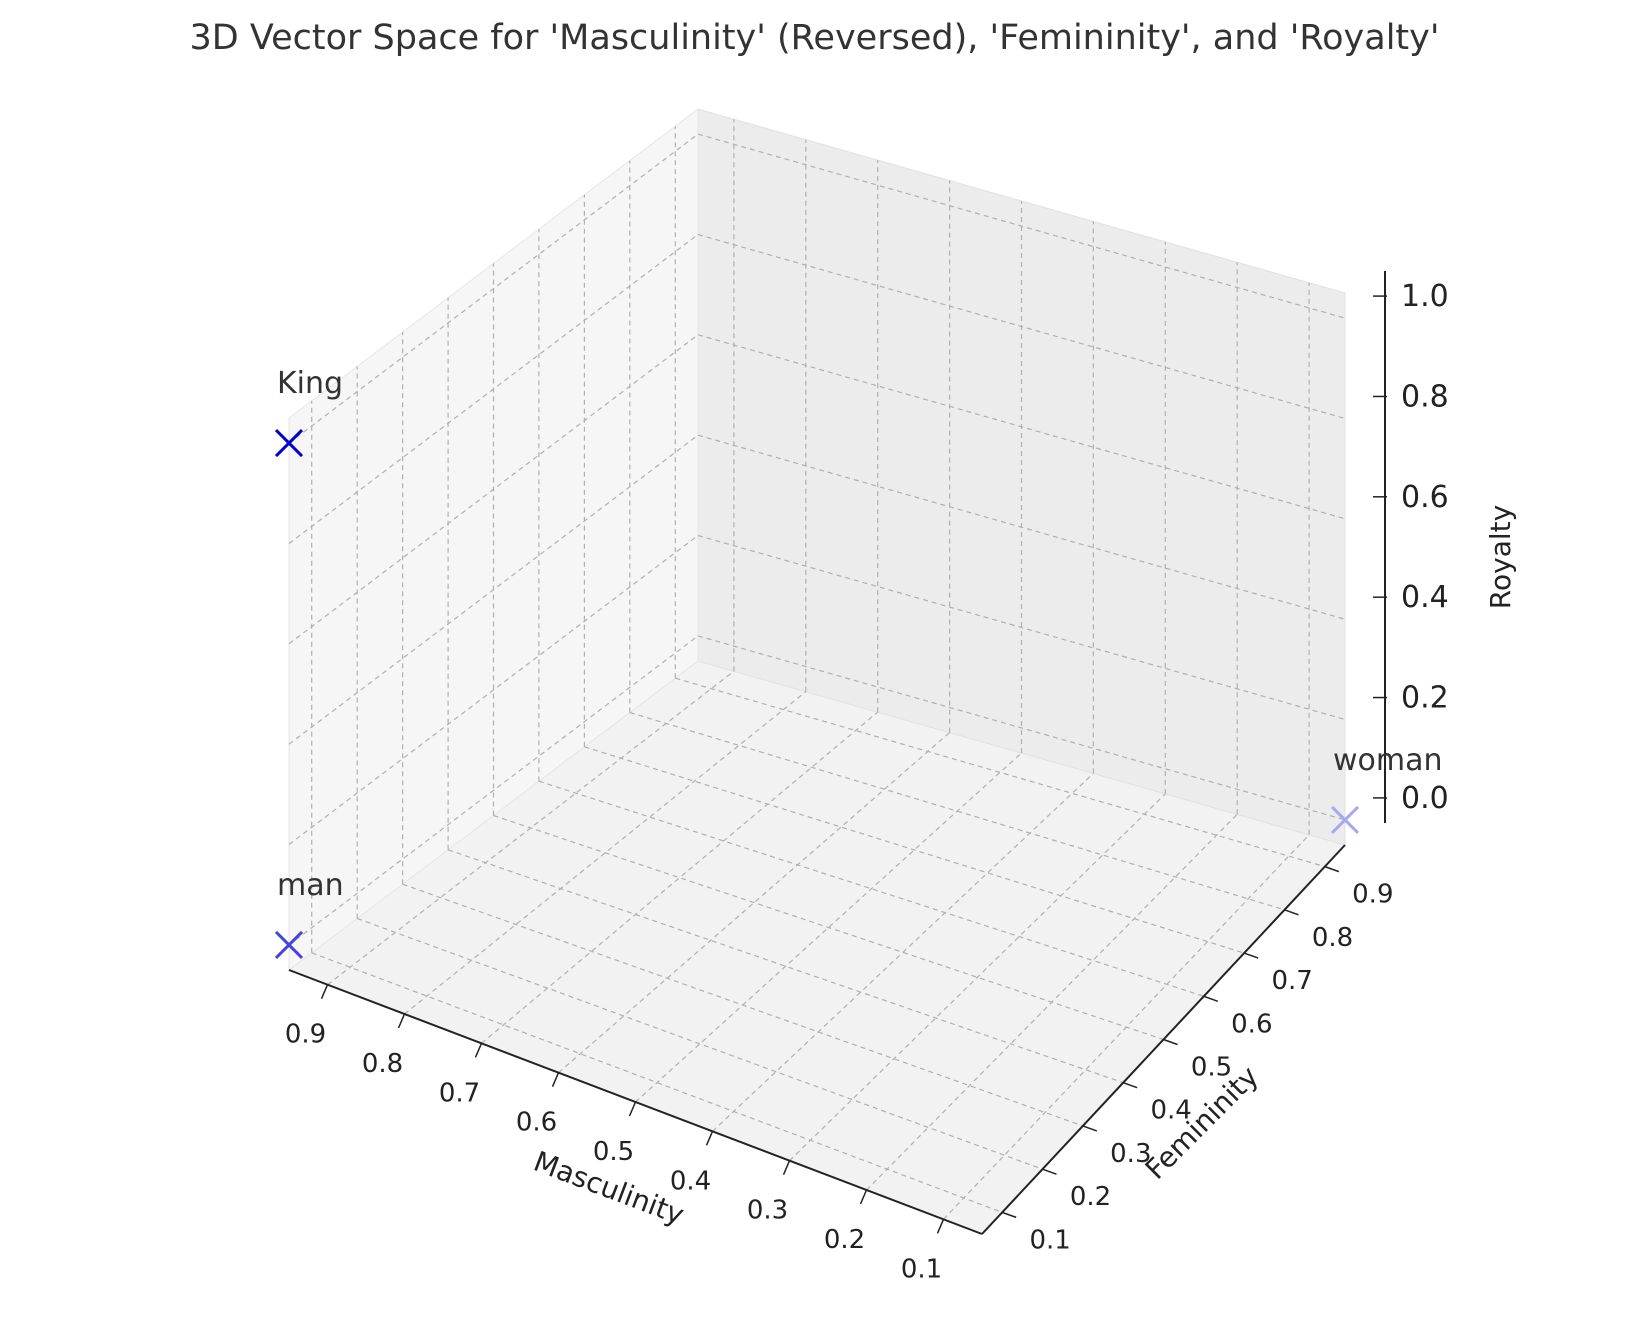  Describe the element at coordinates (308, 412) in the screenshot. I see `data-point-king: King` at that location.